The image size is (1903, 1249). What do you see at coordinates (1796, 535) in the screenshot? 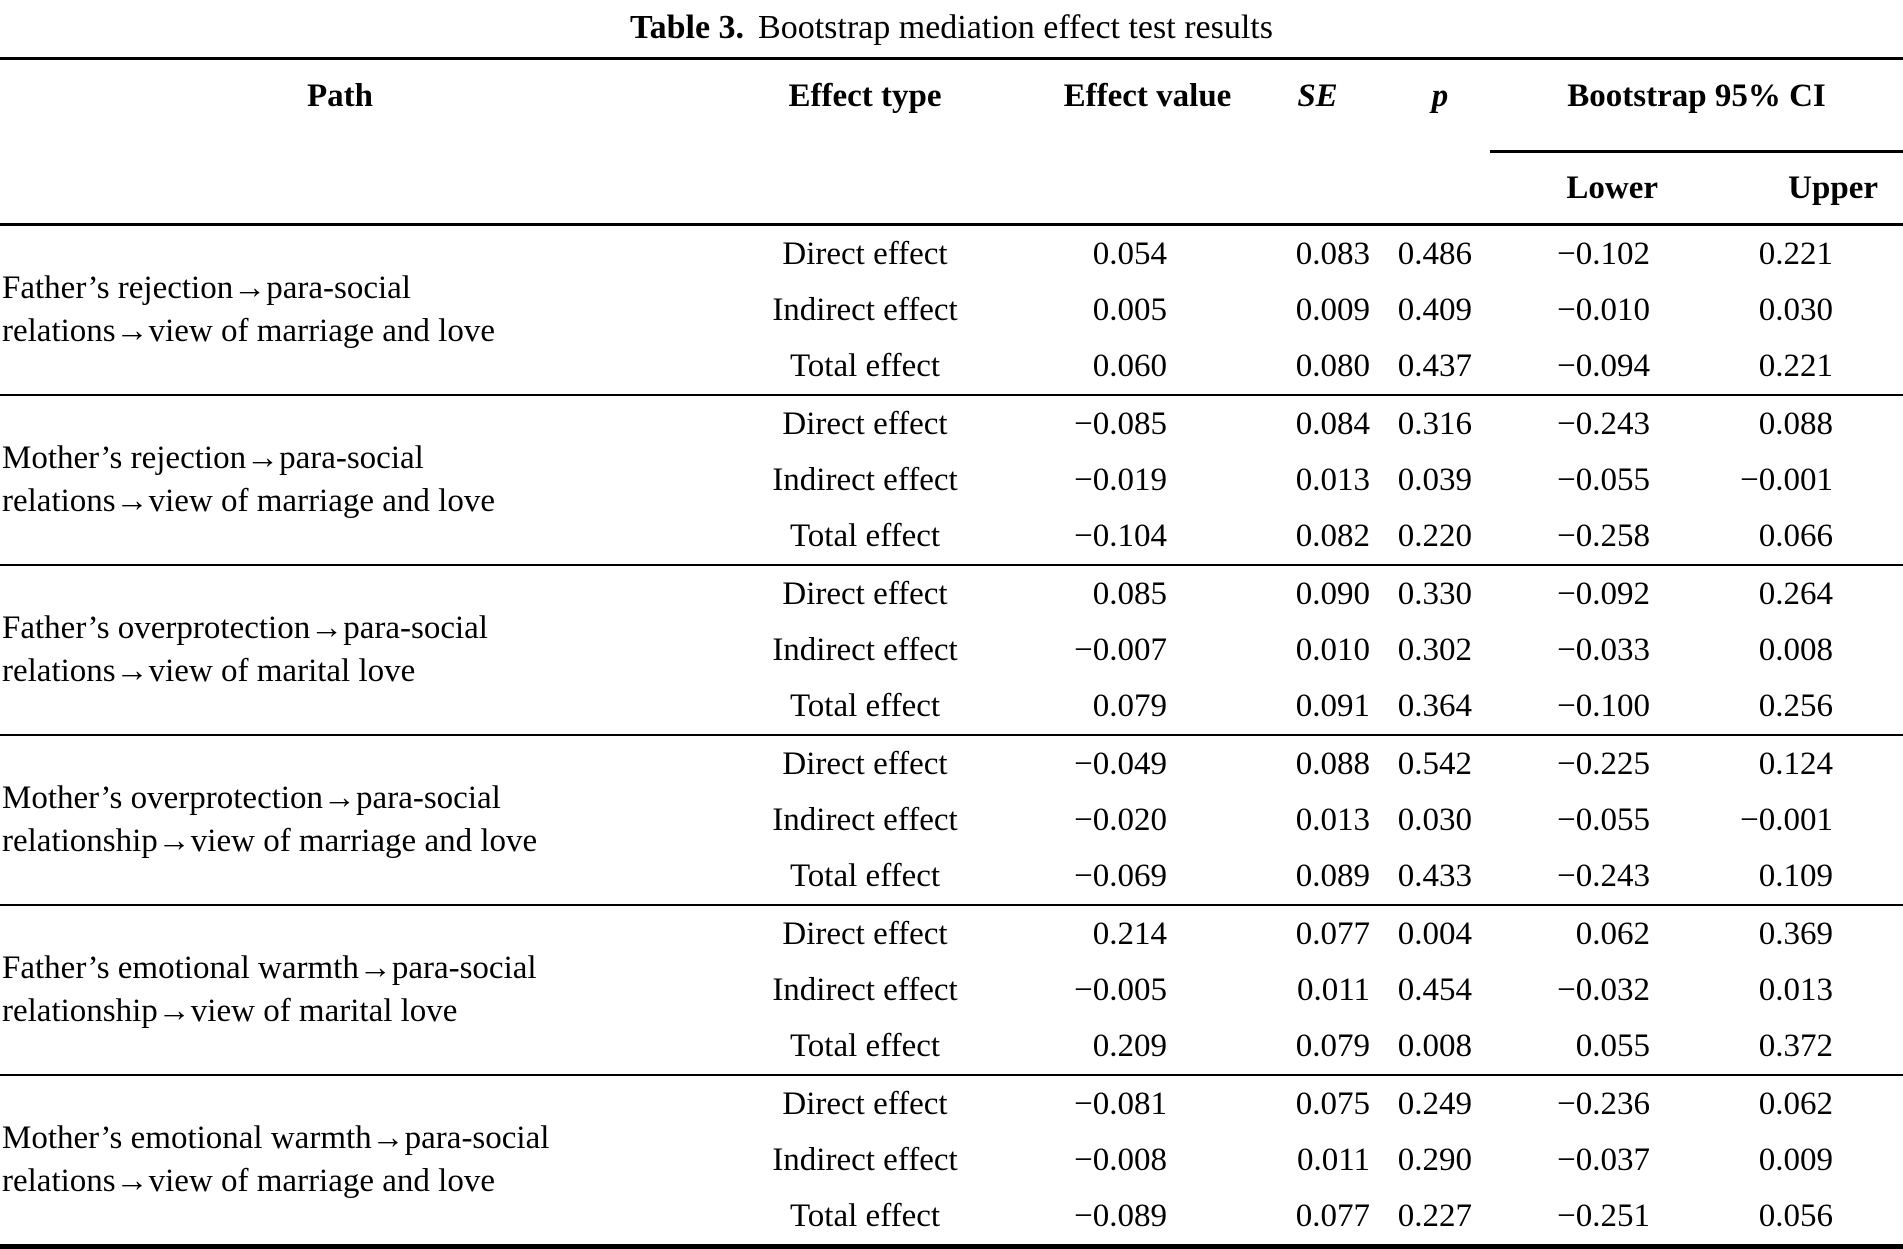
I see `ci-upper-cell: 0.066` at bounding box center [1796, 535].